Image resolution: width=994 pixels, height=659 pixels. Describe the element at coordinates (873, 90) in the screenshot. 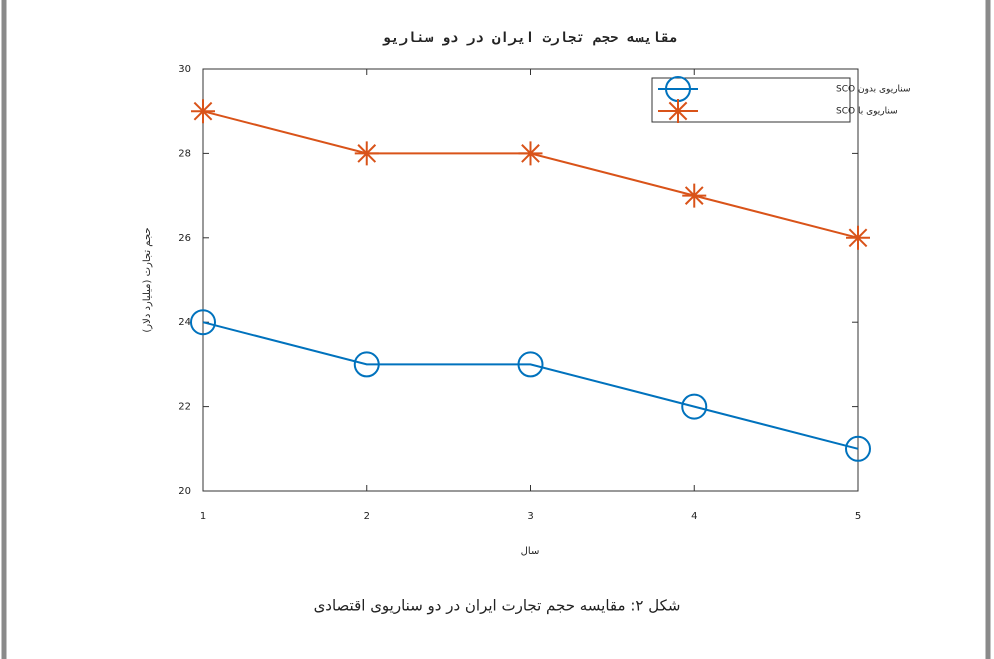

I see `legend-label: سناریوی بدون SCO` at that location.